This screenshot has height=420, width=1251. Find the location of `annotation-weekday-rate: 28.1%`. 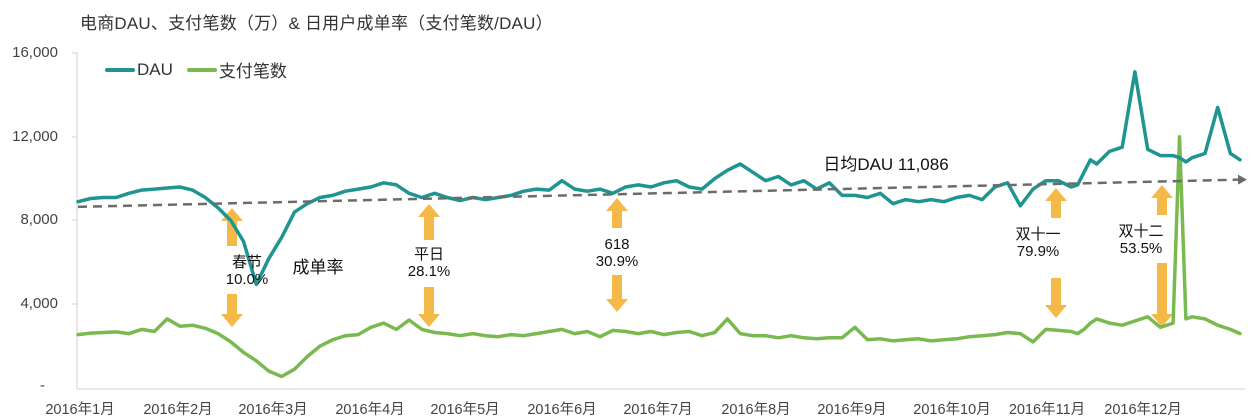

annotation-weekday-rate: 28.1% is located at coordinates (429, 271).